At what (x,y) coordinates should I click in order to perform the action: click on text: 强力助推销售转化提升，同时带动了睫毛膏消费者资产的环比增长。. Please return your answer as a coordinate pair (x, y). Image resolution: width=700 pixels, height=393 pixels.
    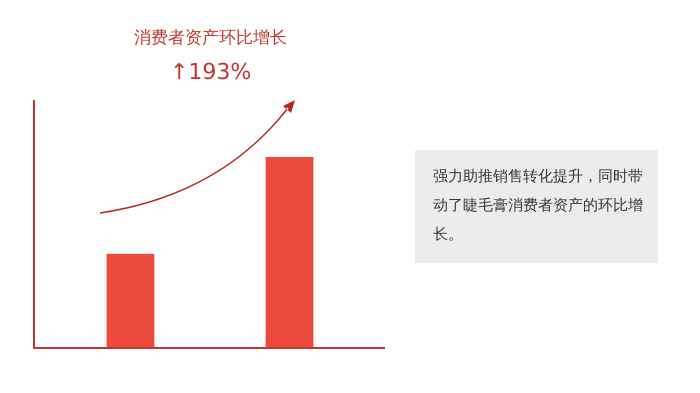
    Looking at the image, I should click on (536, 206).